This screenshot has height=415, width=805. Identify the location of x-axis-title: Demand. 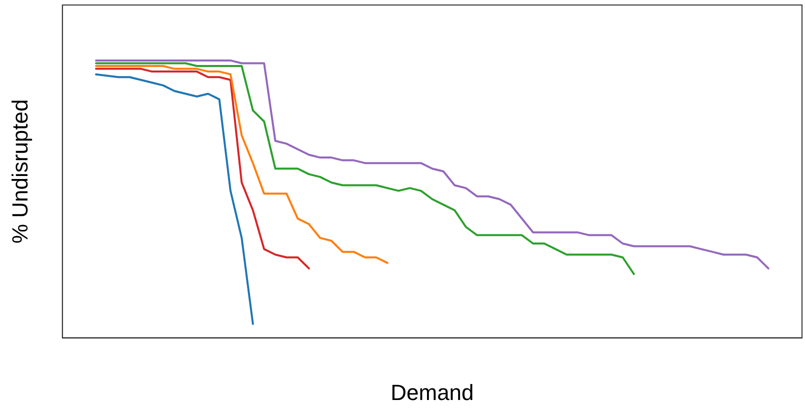
(432, 392).